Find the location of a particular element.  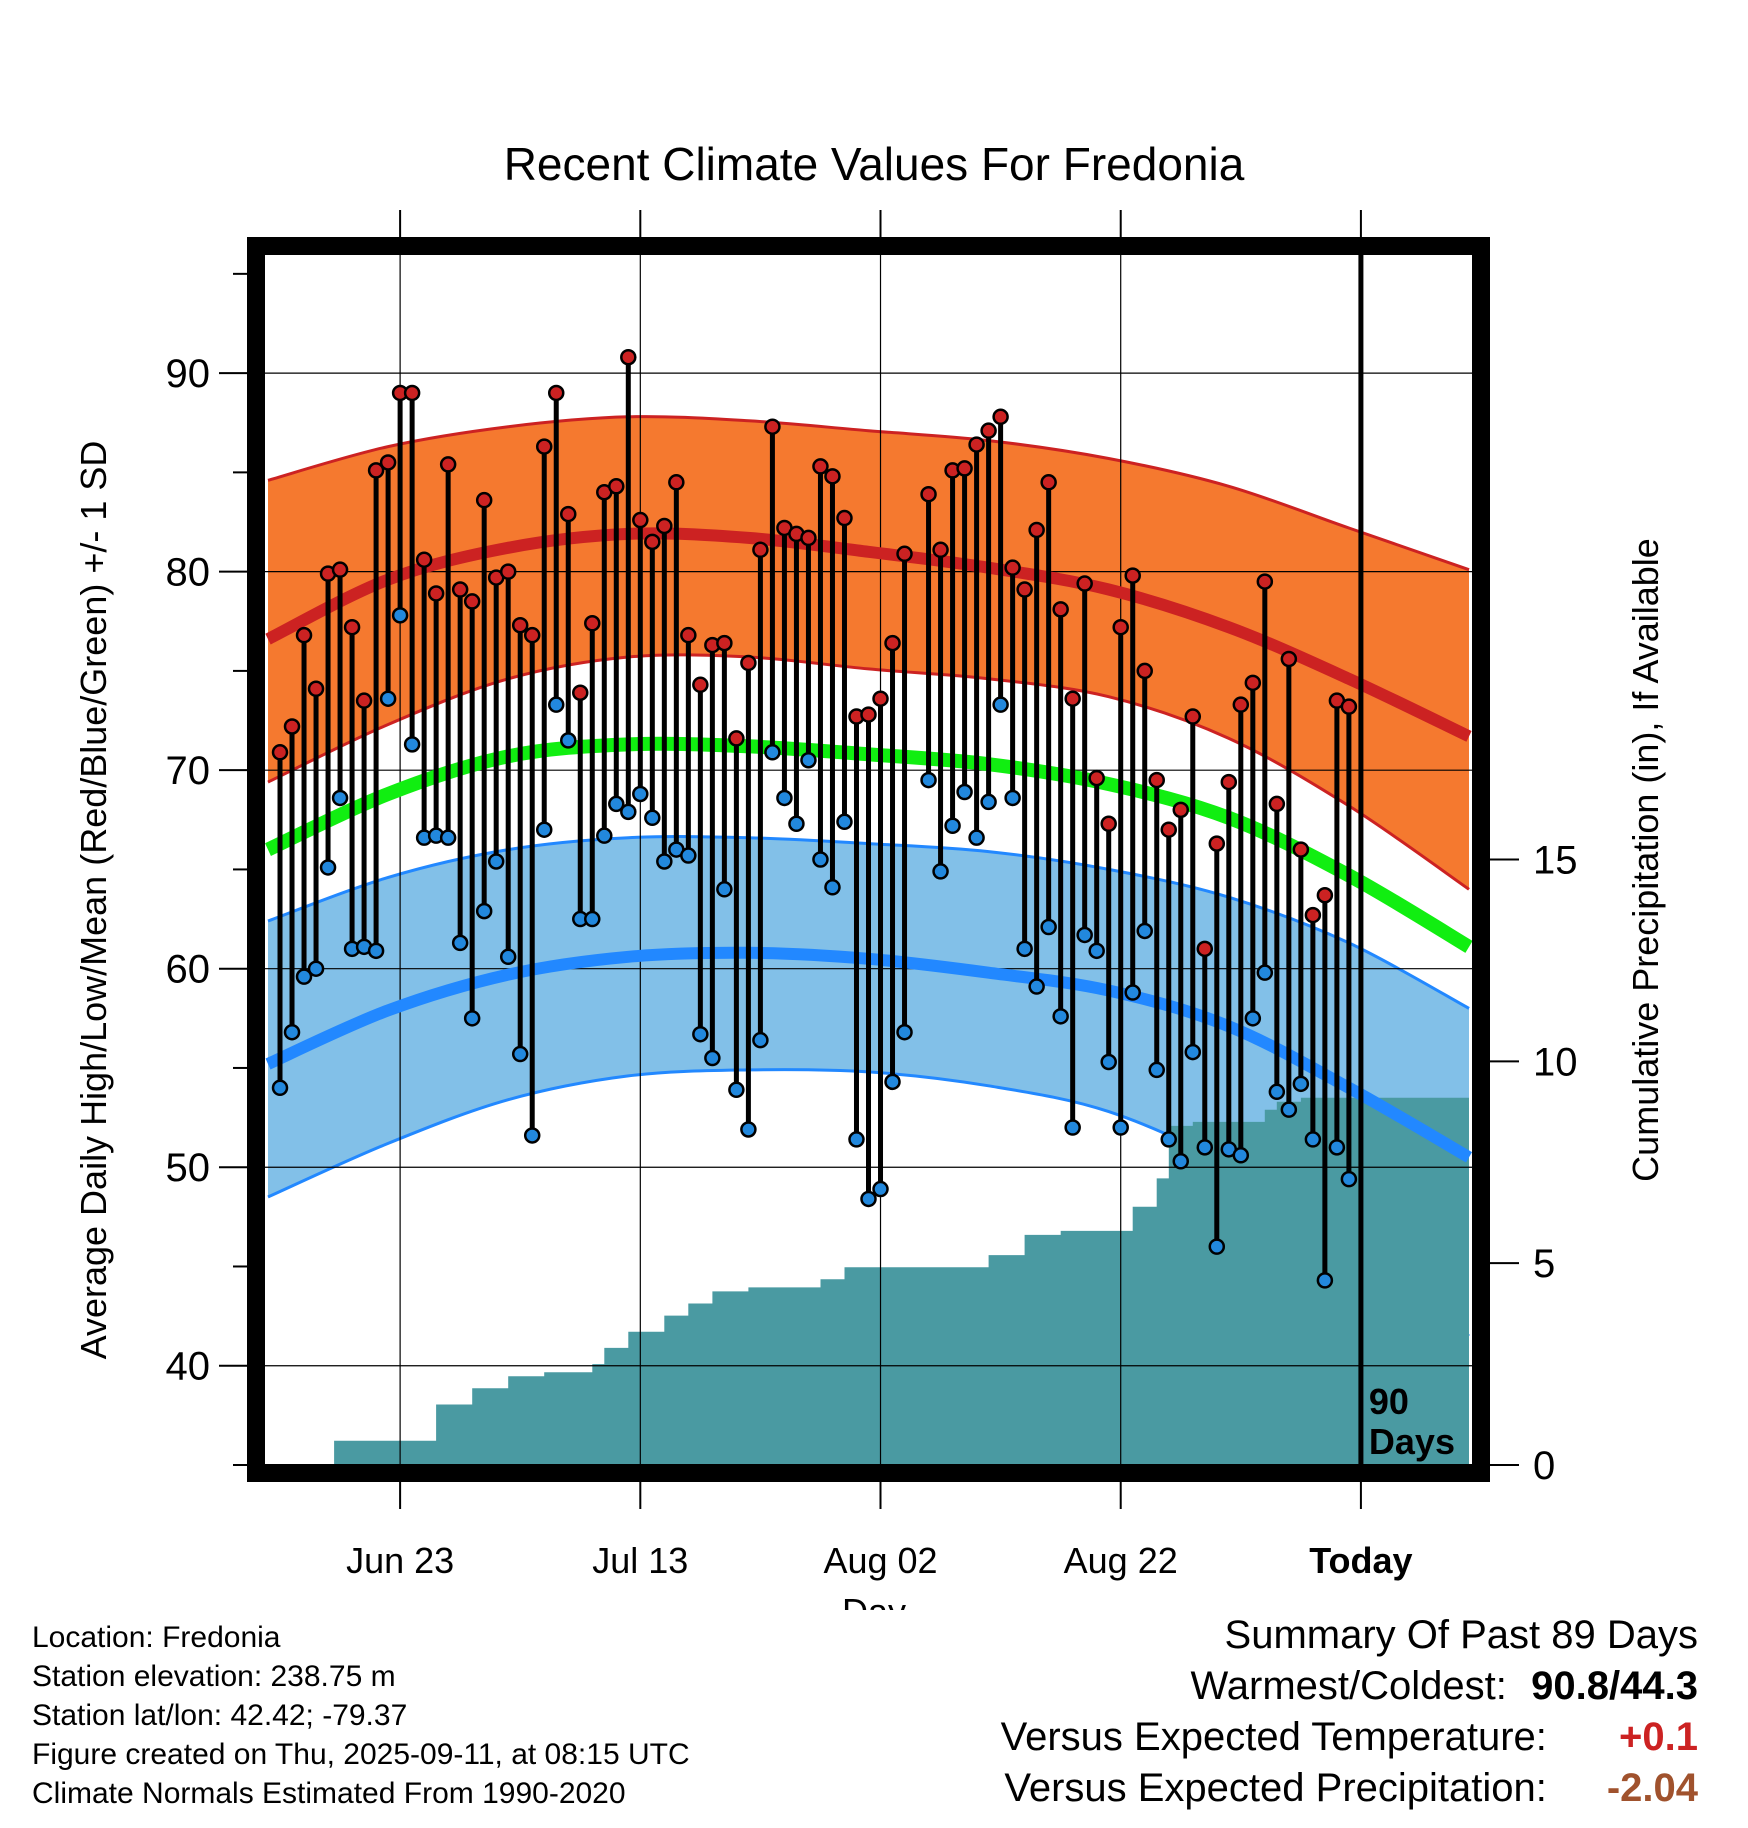

y-tick-label: 50 is located at coordinates (188, 1168).